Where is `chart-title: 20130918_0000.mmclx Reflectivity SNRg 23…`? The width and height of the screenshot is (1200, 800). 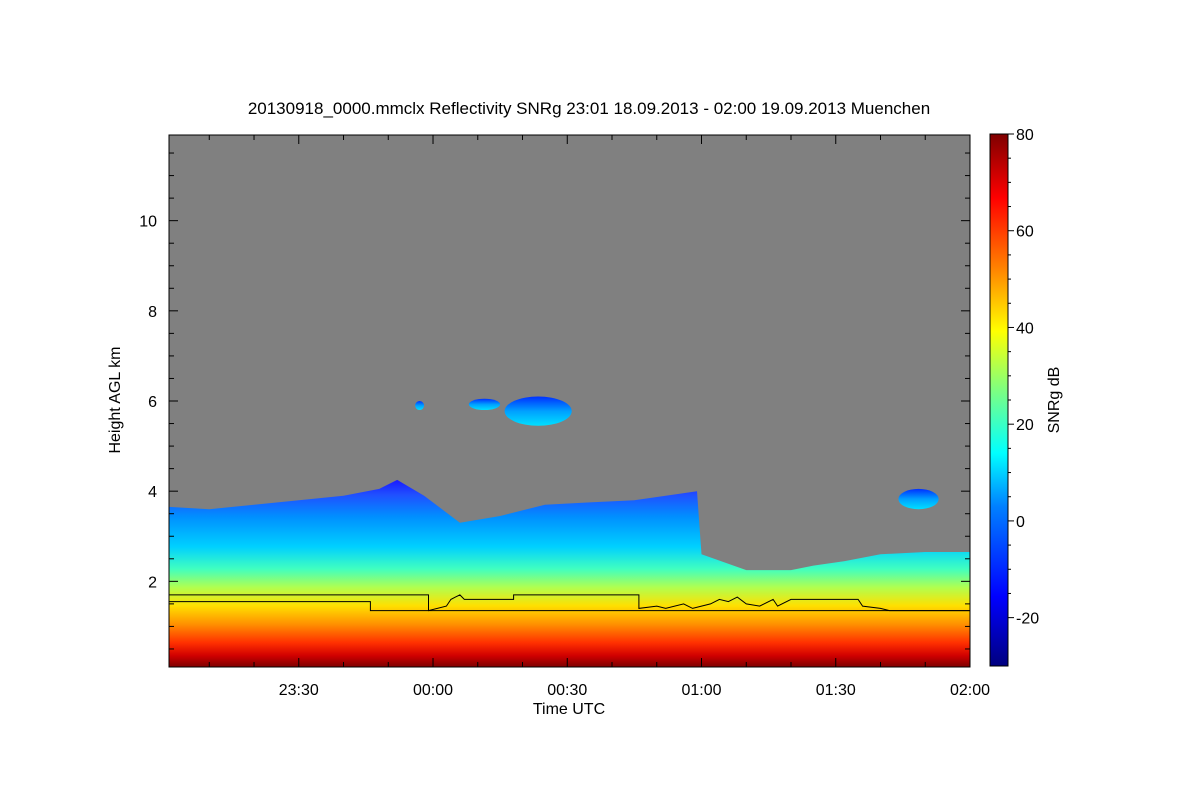
chart-title: 20130918_0000.mmclx Reflectivity SNRg 23… is located at coordinates (589, 108).